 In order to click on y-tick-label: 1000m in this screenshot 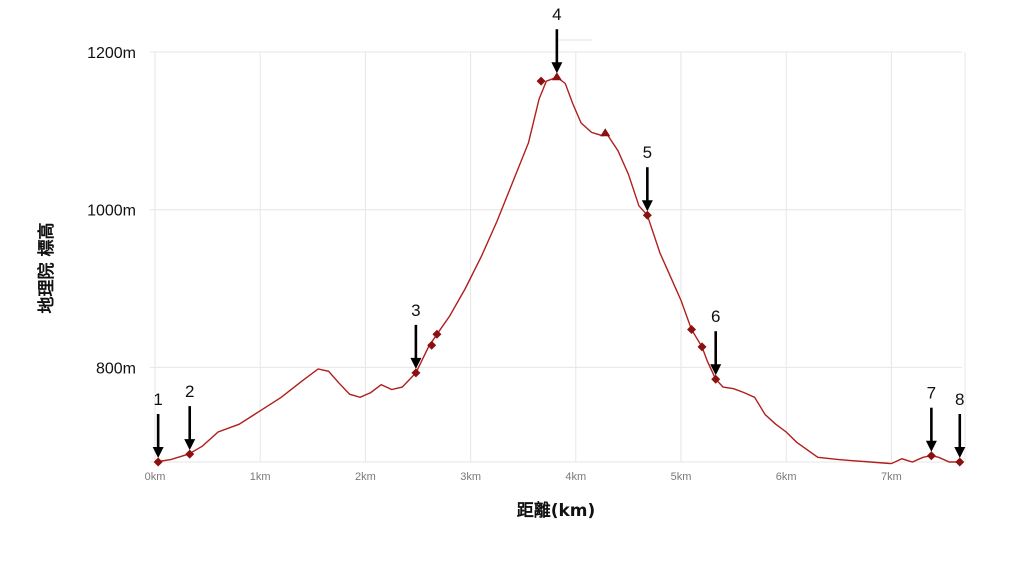, I will do `click(111, 211)`.